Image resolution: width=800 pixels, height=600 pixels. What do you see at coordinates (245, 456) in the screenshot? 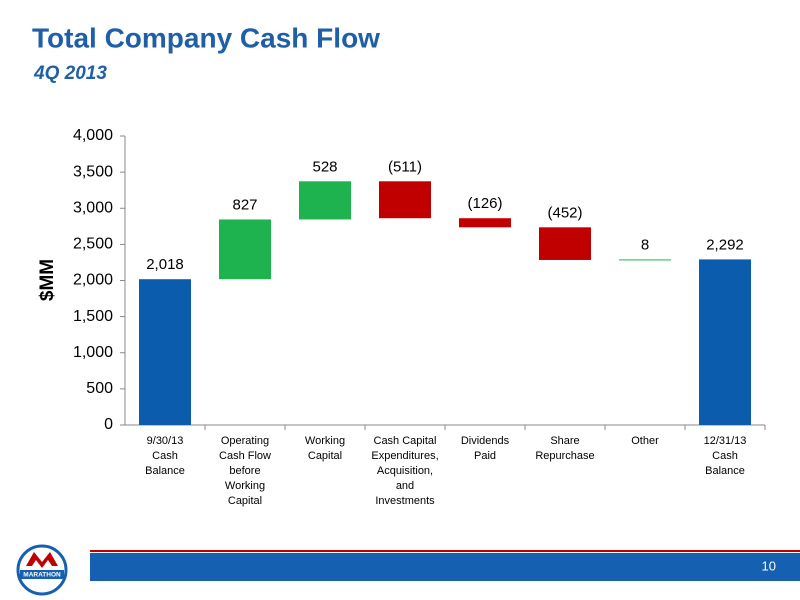
I see `x-tick-label: Cash Flow` at bounding box center [245, 456].